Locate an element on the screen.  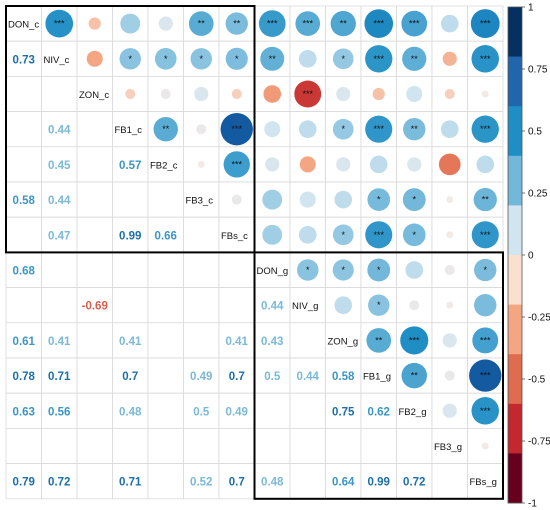
correlation-value: 0.57 is located at coordinates (130, 166).